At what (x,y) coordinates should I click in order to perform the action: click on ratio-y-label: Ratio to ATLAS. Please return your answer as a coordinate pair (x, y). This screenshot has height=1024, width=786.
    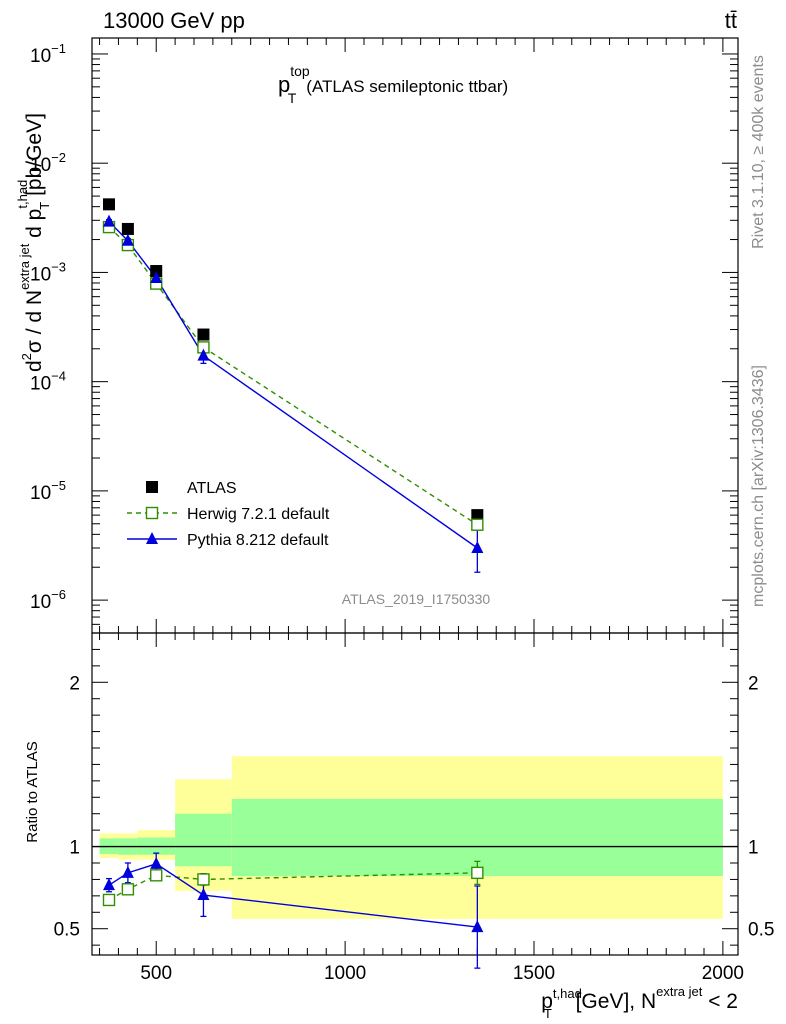
    Looking at the image, I should click on (32, 791).